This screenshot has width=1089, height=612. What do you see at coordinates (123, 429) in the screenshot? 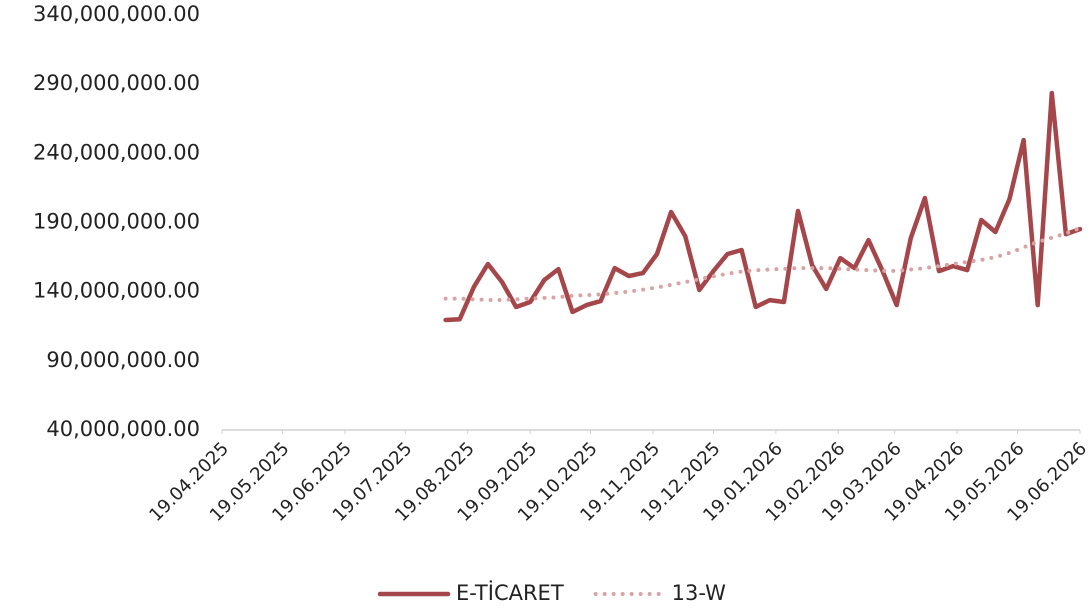
I see `y-tick-label: 40,000,000.00` at bounding box center [123, 429].